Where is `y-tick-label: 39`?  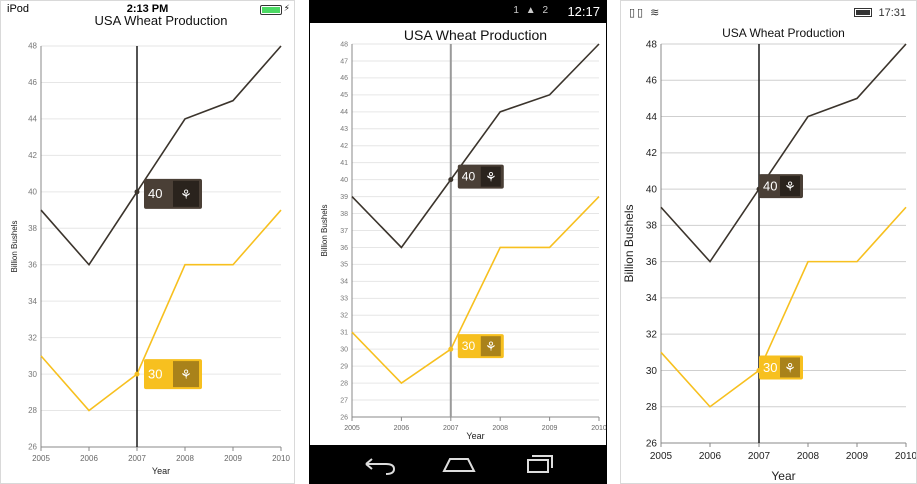 y-tick-label: 39 is located at coordinates (344, 197).